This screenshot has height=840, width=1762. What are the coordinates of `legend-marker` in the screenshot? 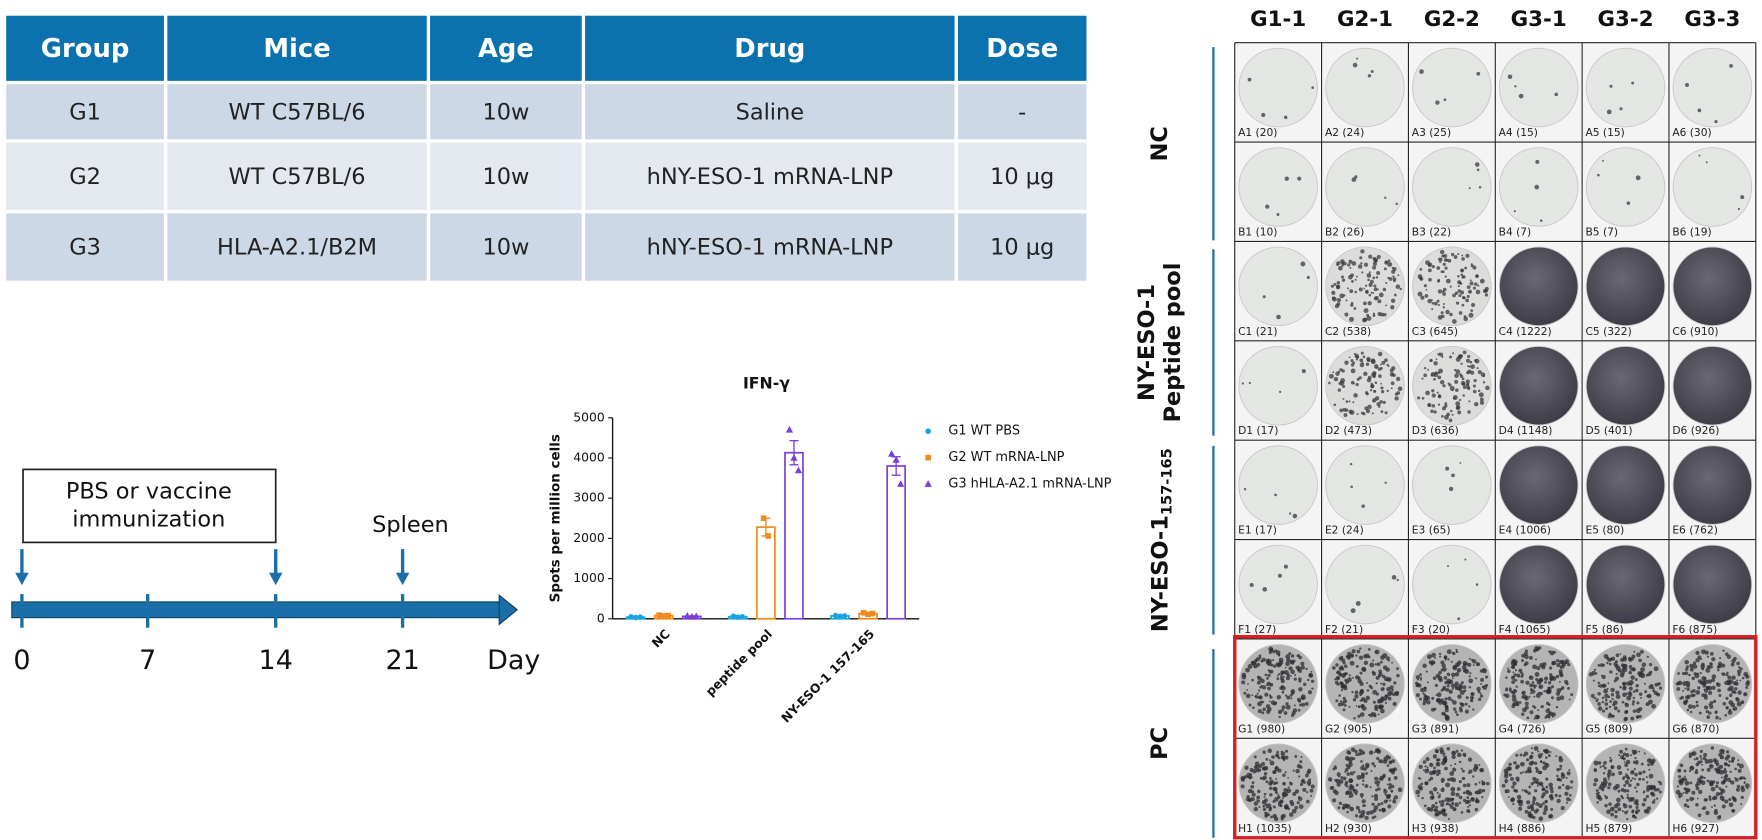 It's located at (928, 431).